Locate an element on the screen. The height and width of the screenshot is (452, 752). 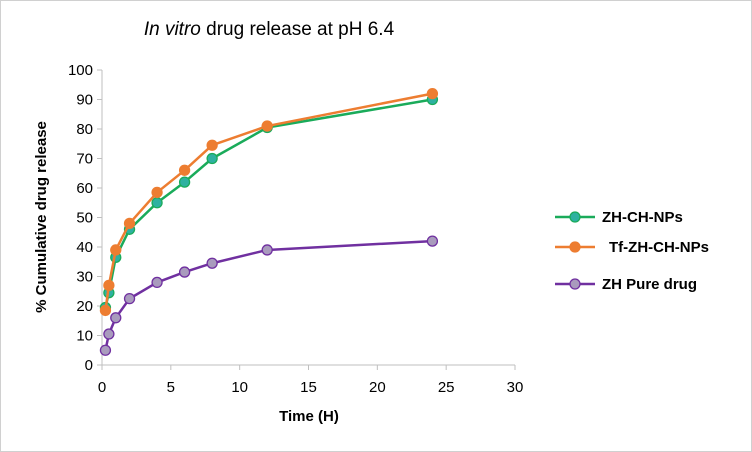
legend: ZH-CH-NPs Tf-ZH-CH-NPs ZH Pure drug is located at coordinates (632, 251).